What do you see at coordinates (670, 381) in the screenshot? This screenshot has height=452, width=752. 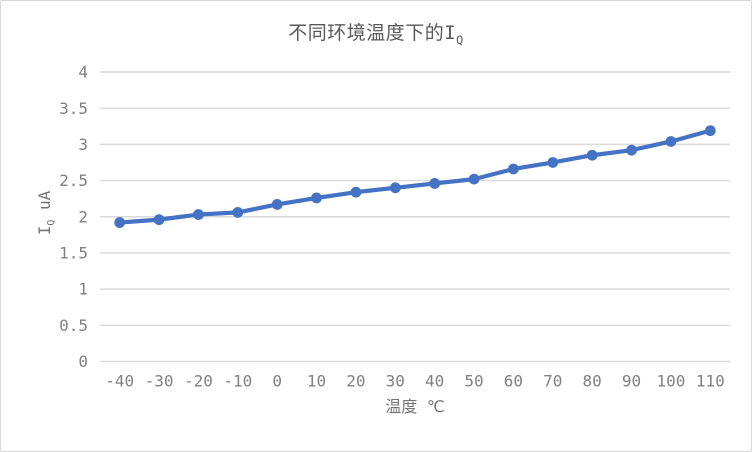 I see `x-tick-label: 100` at bounding box center [670, 381].